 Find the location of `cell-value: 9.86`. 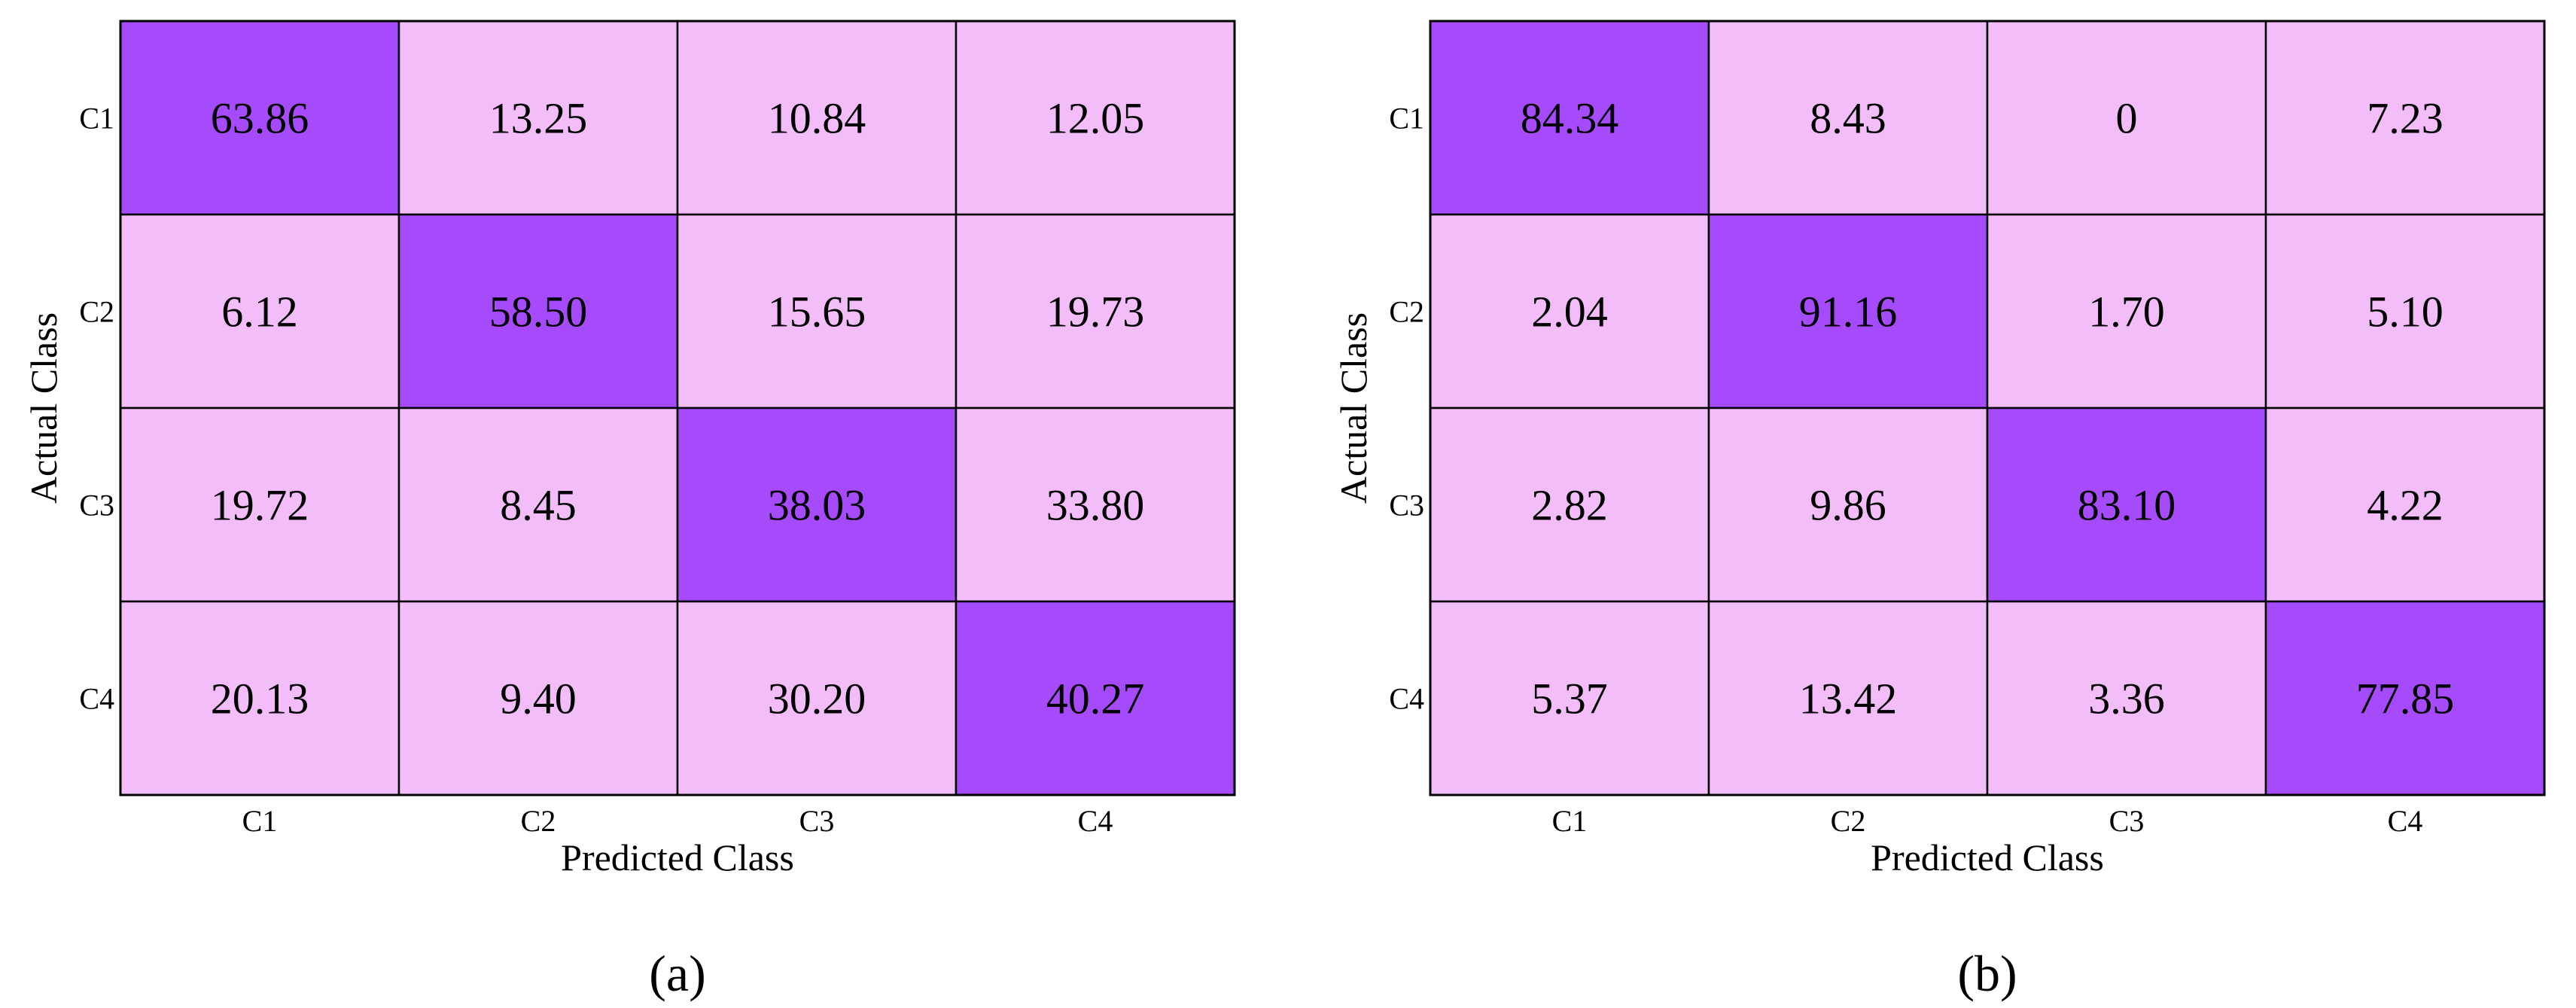

cell-value: 9.86 is located at coordinates (1848, 505).